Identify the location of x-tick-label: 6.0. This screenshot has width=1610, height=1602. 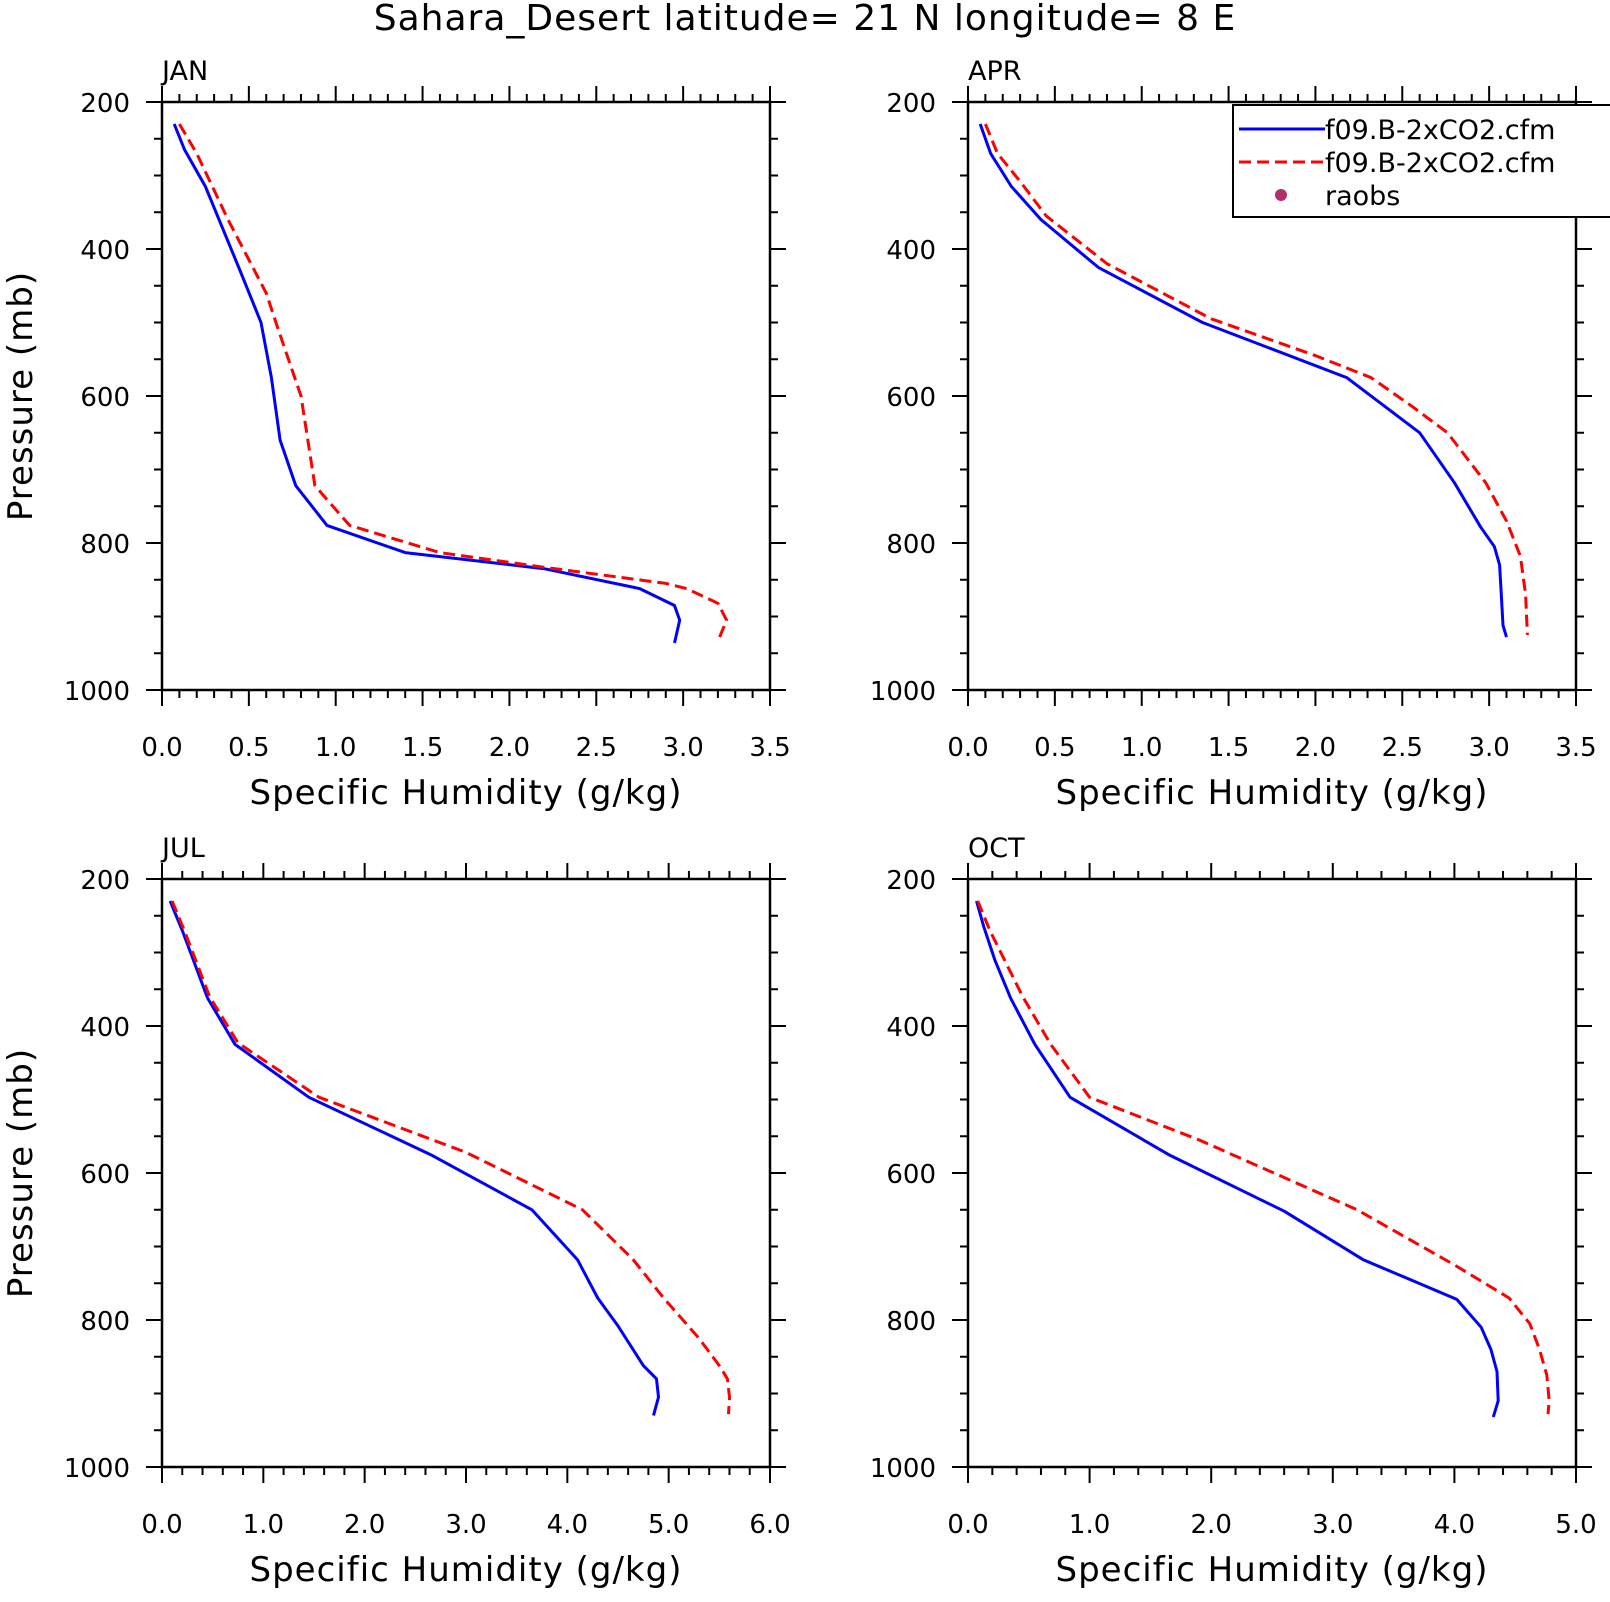
(769, 1525).